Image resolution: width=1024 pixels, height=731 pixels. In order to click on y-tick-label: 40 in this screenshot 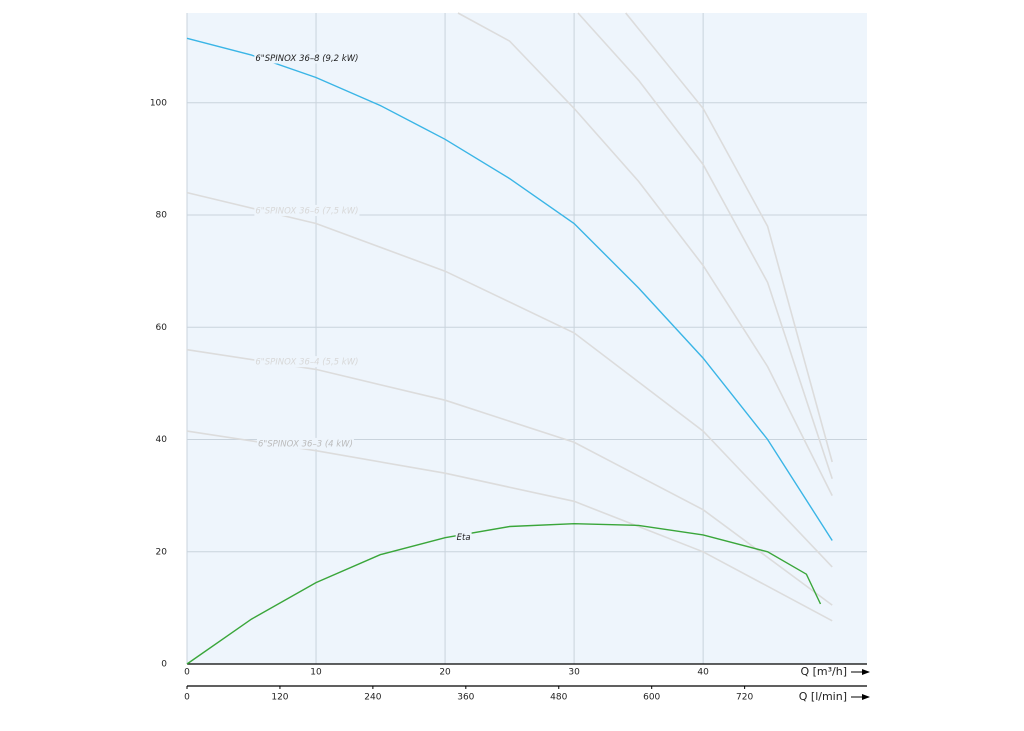, I will do `click(162, 440)`.